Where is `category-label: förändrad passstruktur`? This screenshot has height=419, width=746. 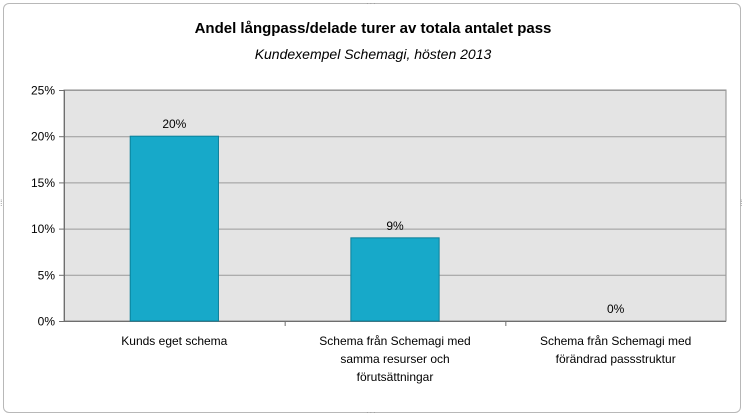 category-label: förändrad passstruktur is located at coordinates (616, 359).